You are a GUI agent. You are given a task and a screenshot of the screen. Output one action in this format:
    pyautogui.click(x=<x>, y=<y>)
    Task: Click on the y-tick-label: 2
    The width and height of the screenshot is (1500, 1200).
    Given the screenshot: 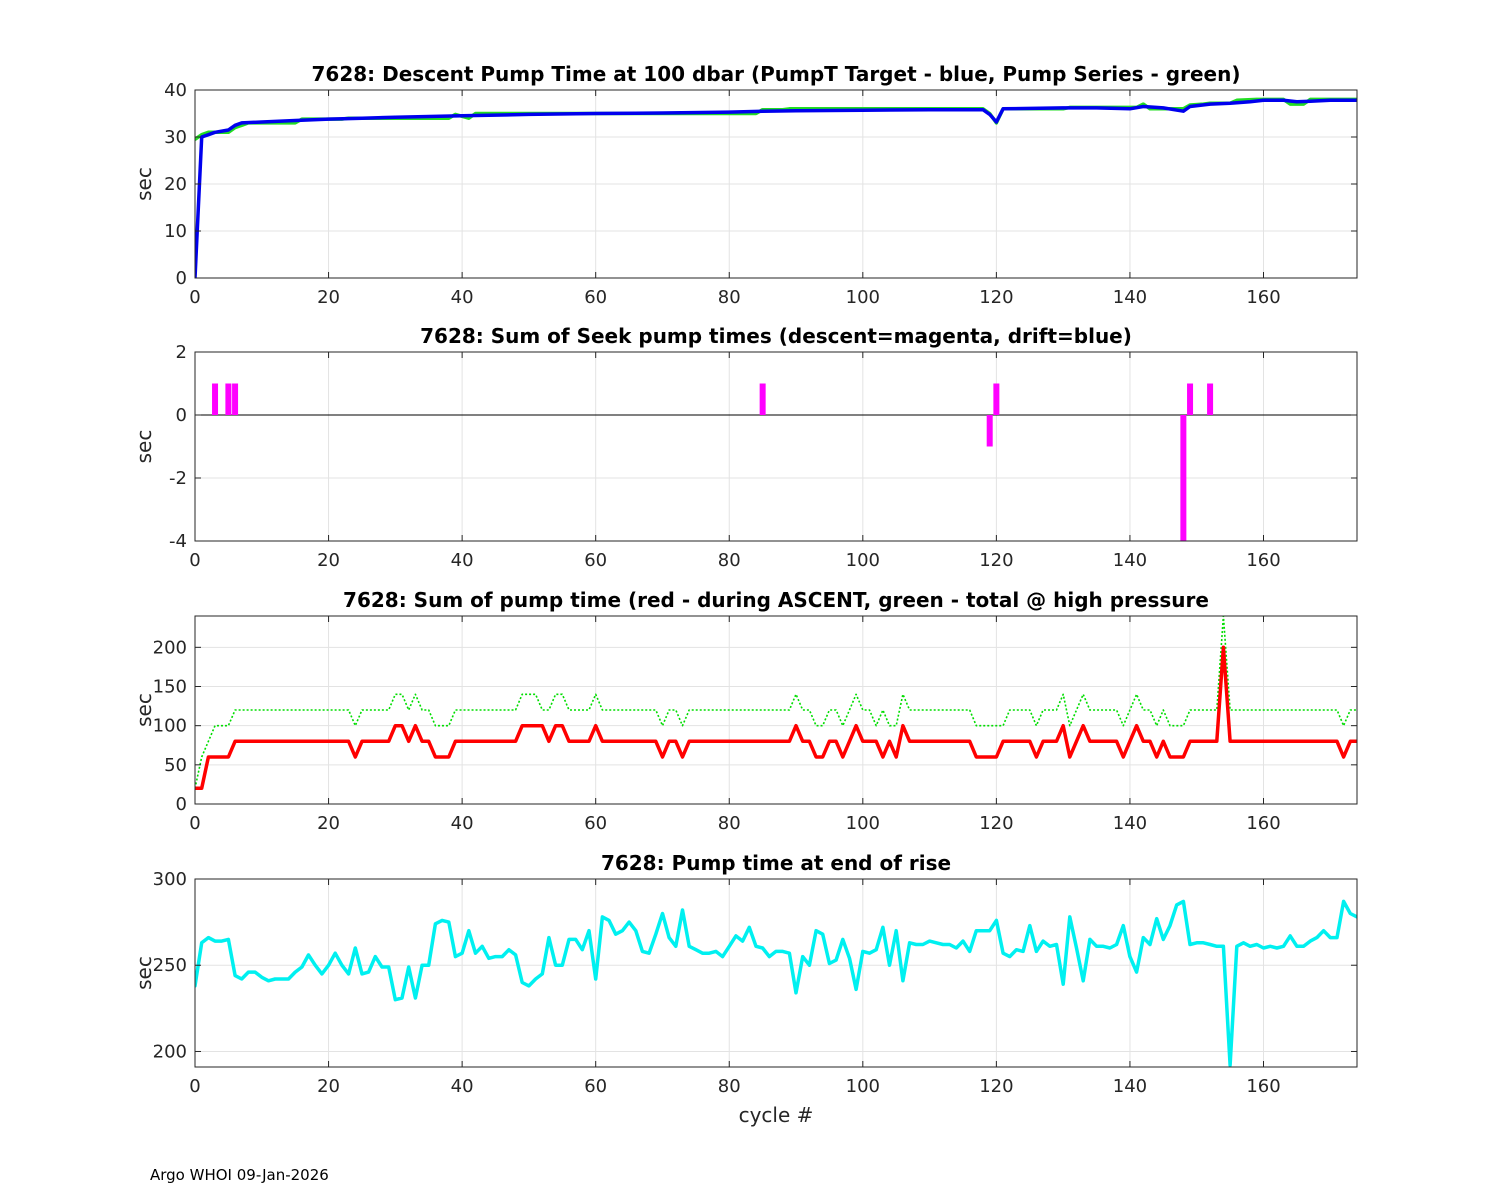 What is the action you would take?
    pyautogui.click(x=181, y=352)
    